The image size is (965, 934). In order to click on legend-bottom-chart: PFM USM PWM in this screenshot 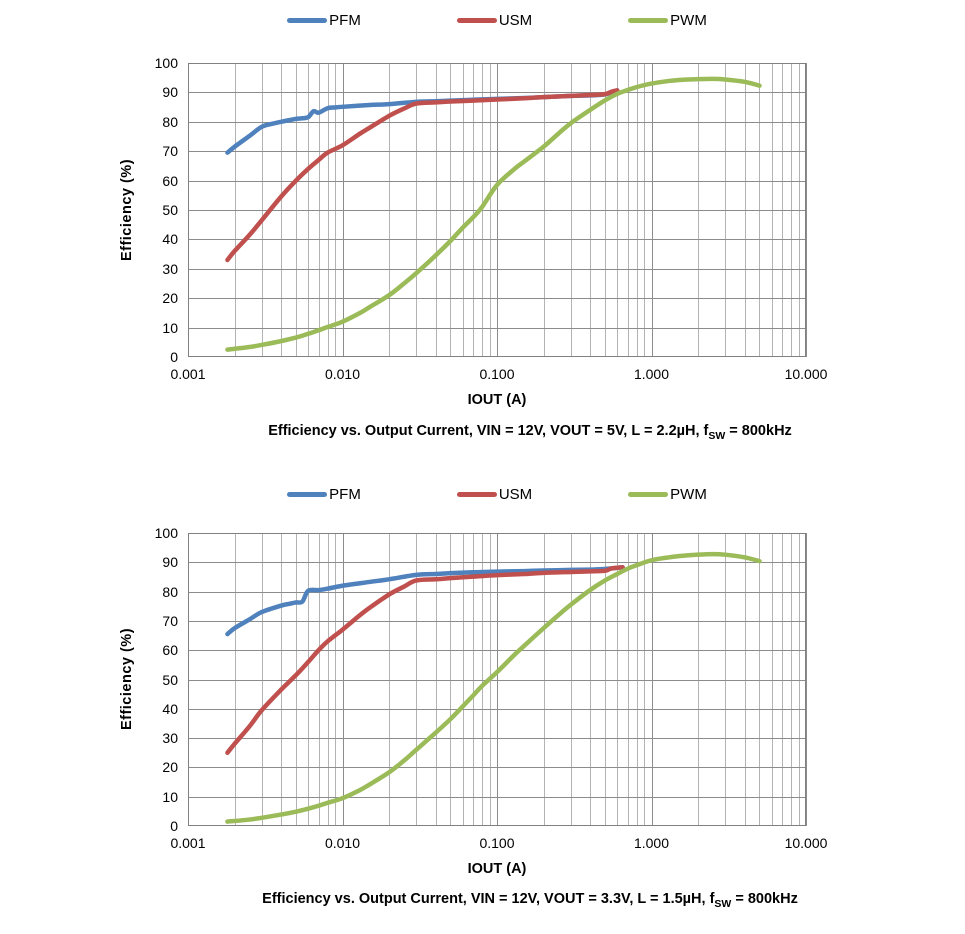, I will do `click(497, 494)`.